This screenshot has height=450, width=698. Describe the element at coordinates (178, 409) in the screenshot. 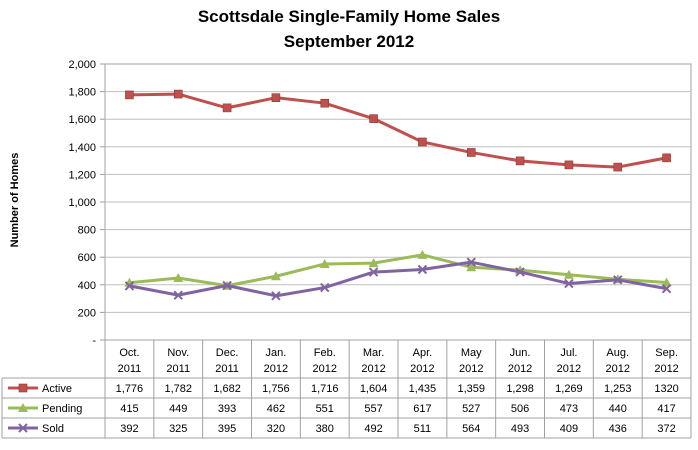

I see `data-label-pending: 449` at that location.